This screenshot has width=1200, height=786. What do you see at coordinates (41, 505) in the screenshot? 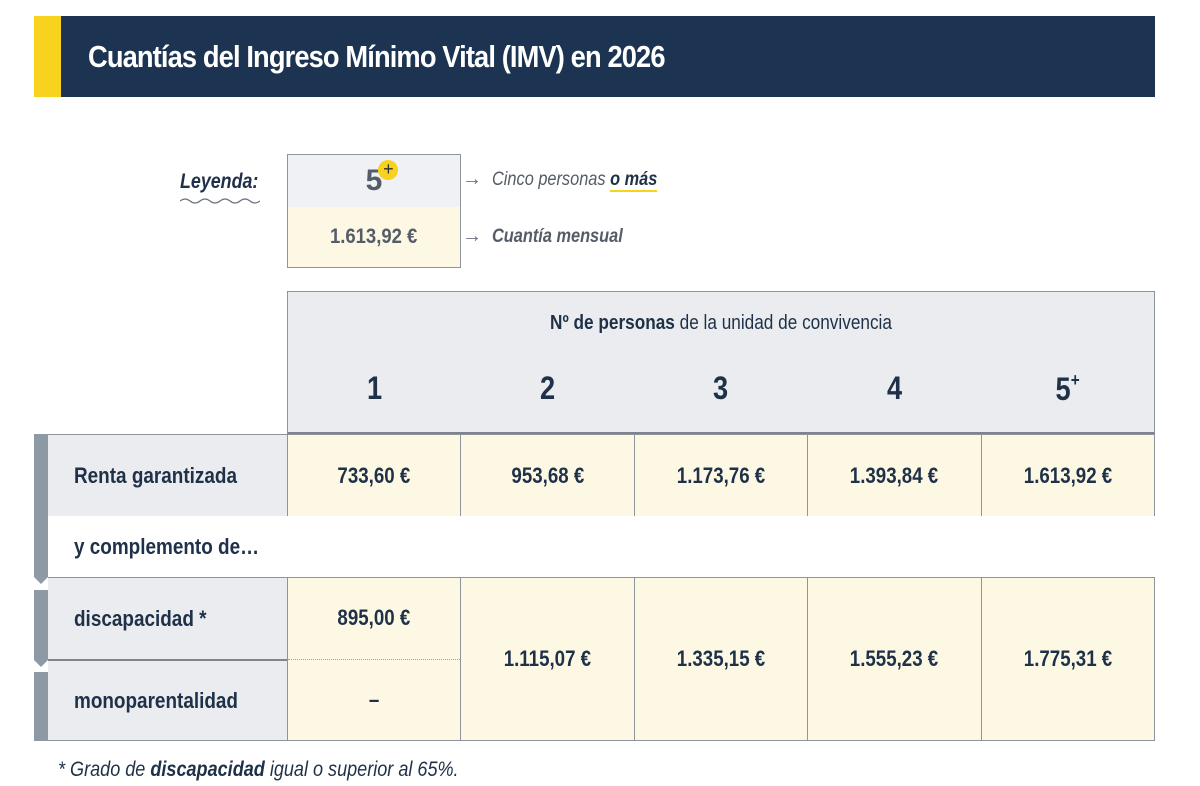
I see `side-bar-renta` at bounding box center [41, 505].